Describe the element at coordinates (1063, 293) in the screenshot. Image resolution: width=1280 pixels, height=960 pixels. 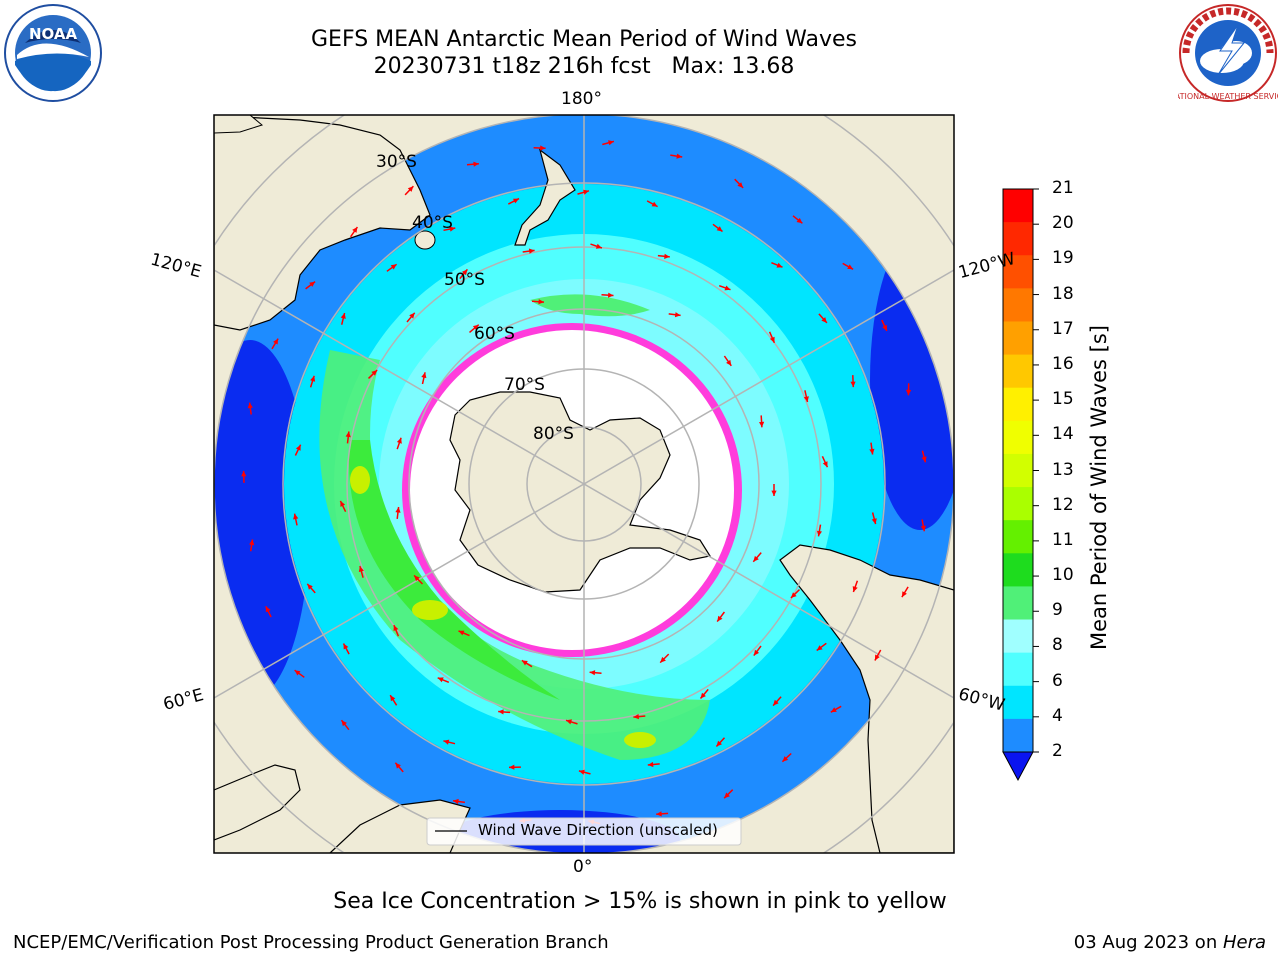
I see `colorbar-tick-label: 18` at that location.